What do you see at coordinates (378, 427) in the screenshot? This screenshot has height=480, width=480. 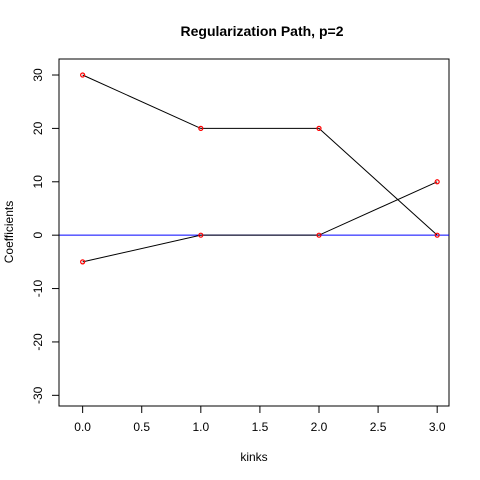 I see `x-tick-label: 2.5` at bounding box center [378, 427].